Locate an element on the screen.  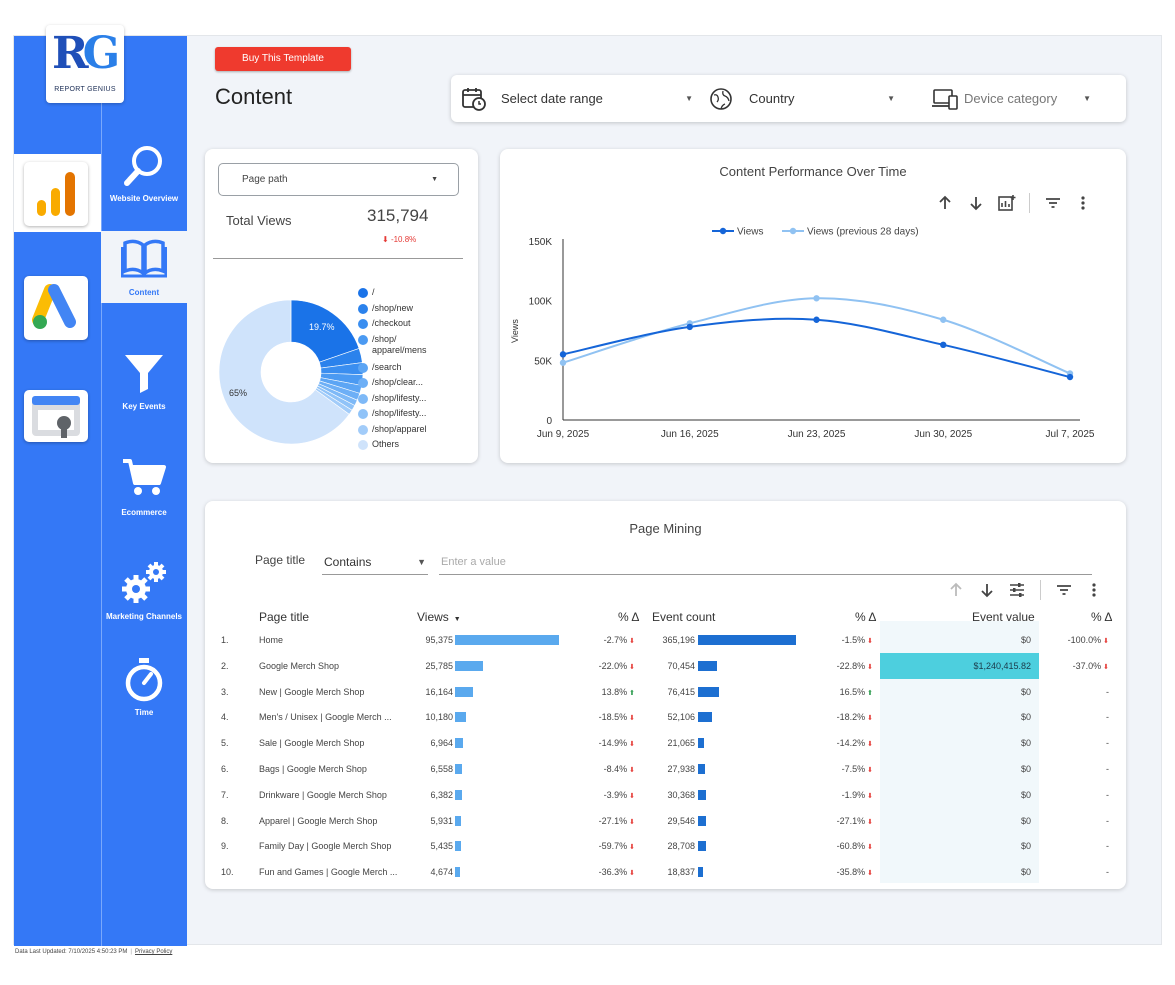
legend-label: /checkout is located at coordinates (391, 323).